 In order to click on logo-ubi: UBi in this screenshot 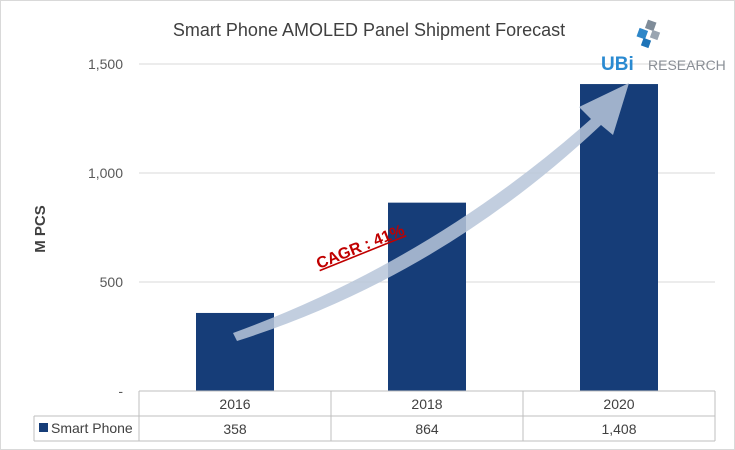, I will do `click(617, 64)`.